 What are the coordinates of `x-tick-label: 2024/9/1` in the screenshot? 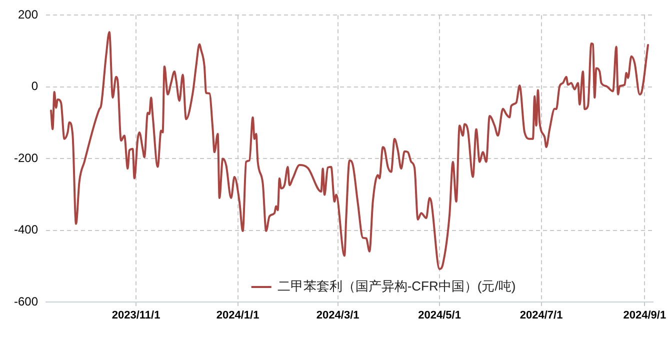 It's located at (644, 316).